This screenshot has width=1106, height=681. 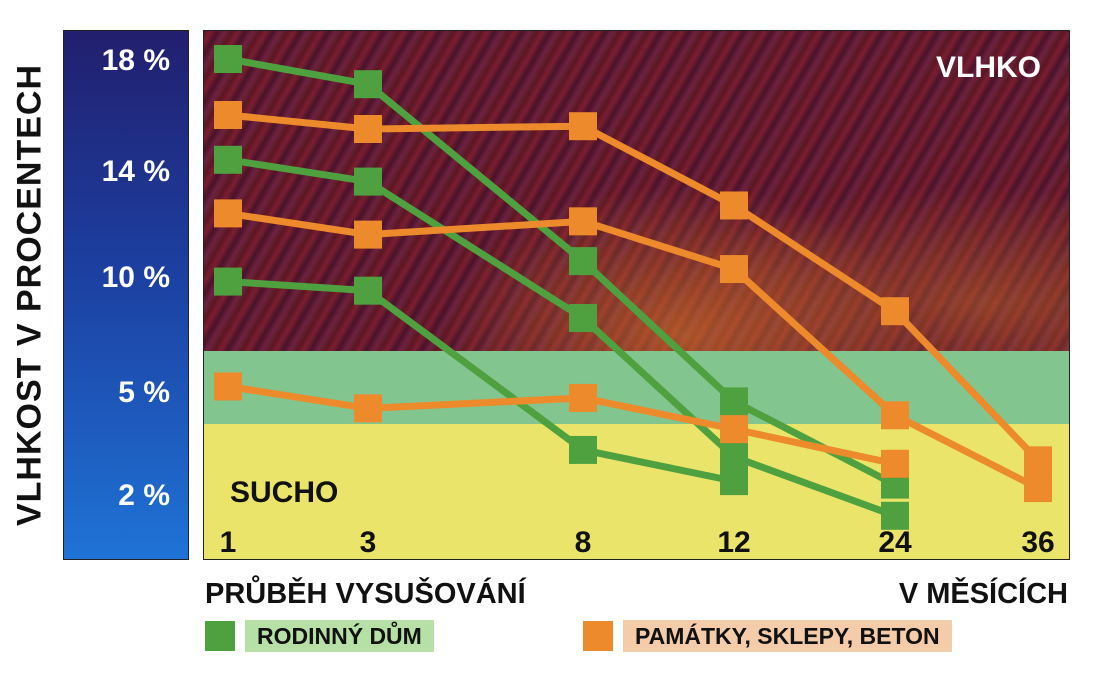 I want to click on legend-swatch-orange, so click(x=598, y=636).